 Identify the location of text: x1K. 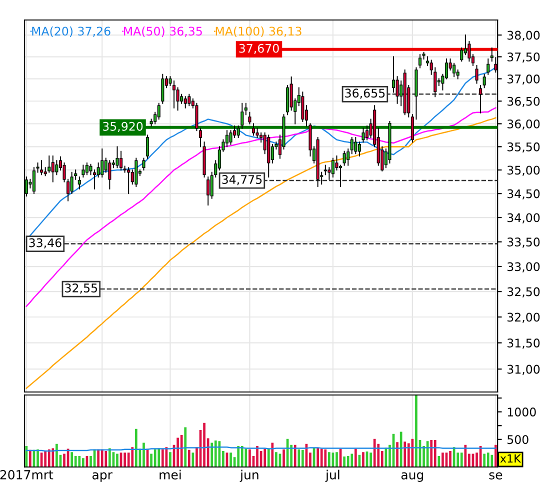
(511, 458).